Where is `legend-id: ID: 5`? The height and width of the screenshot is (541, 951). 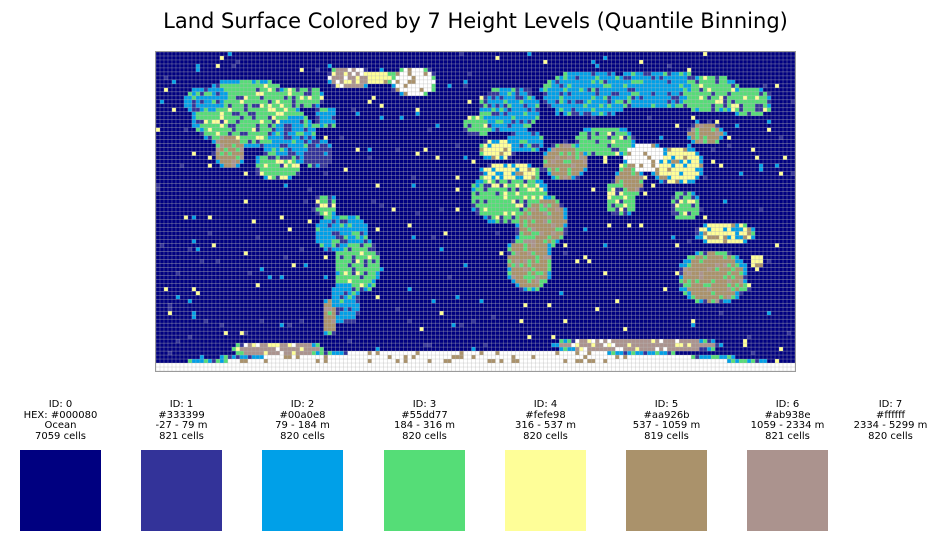
legend-id: ID: 5 is located at coordinates (666, 404).